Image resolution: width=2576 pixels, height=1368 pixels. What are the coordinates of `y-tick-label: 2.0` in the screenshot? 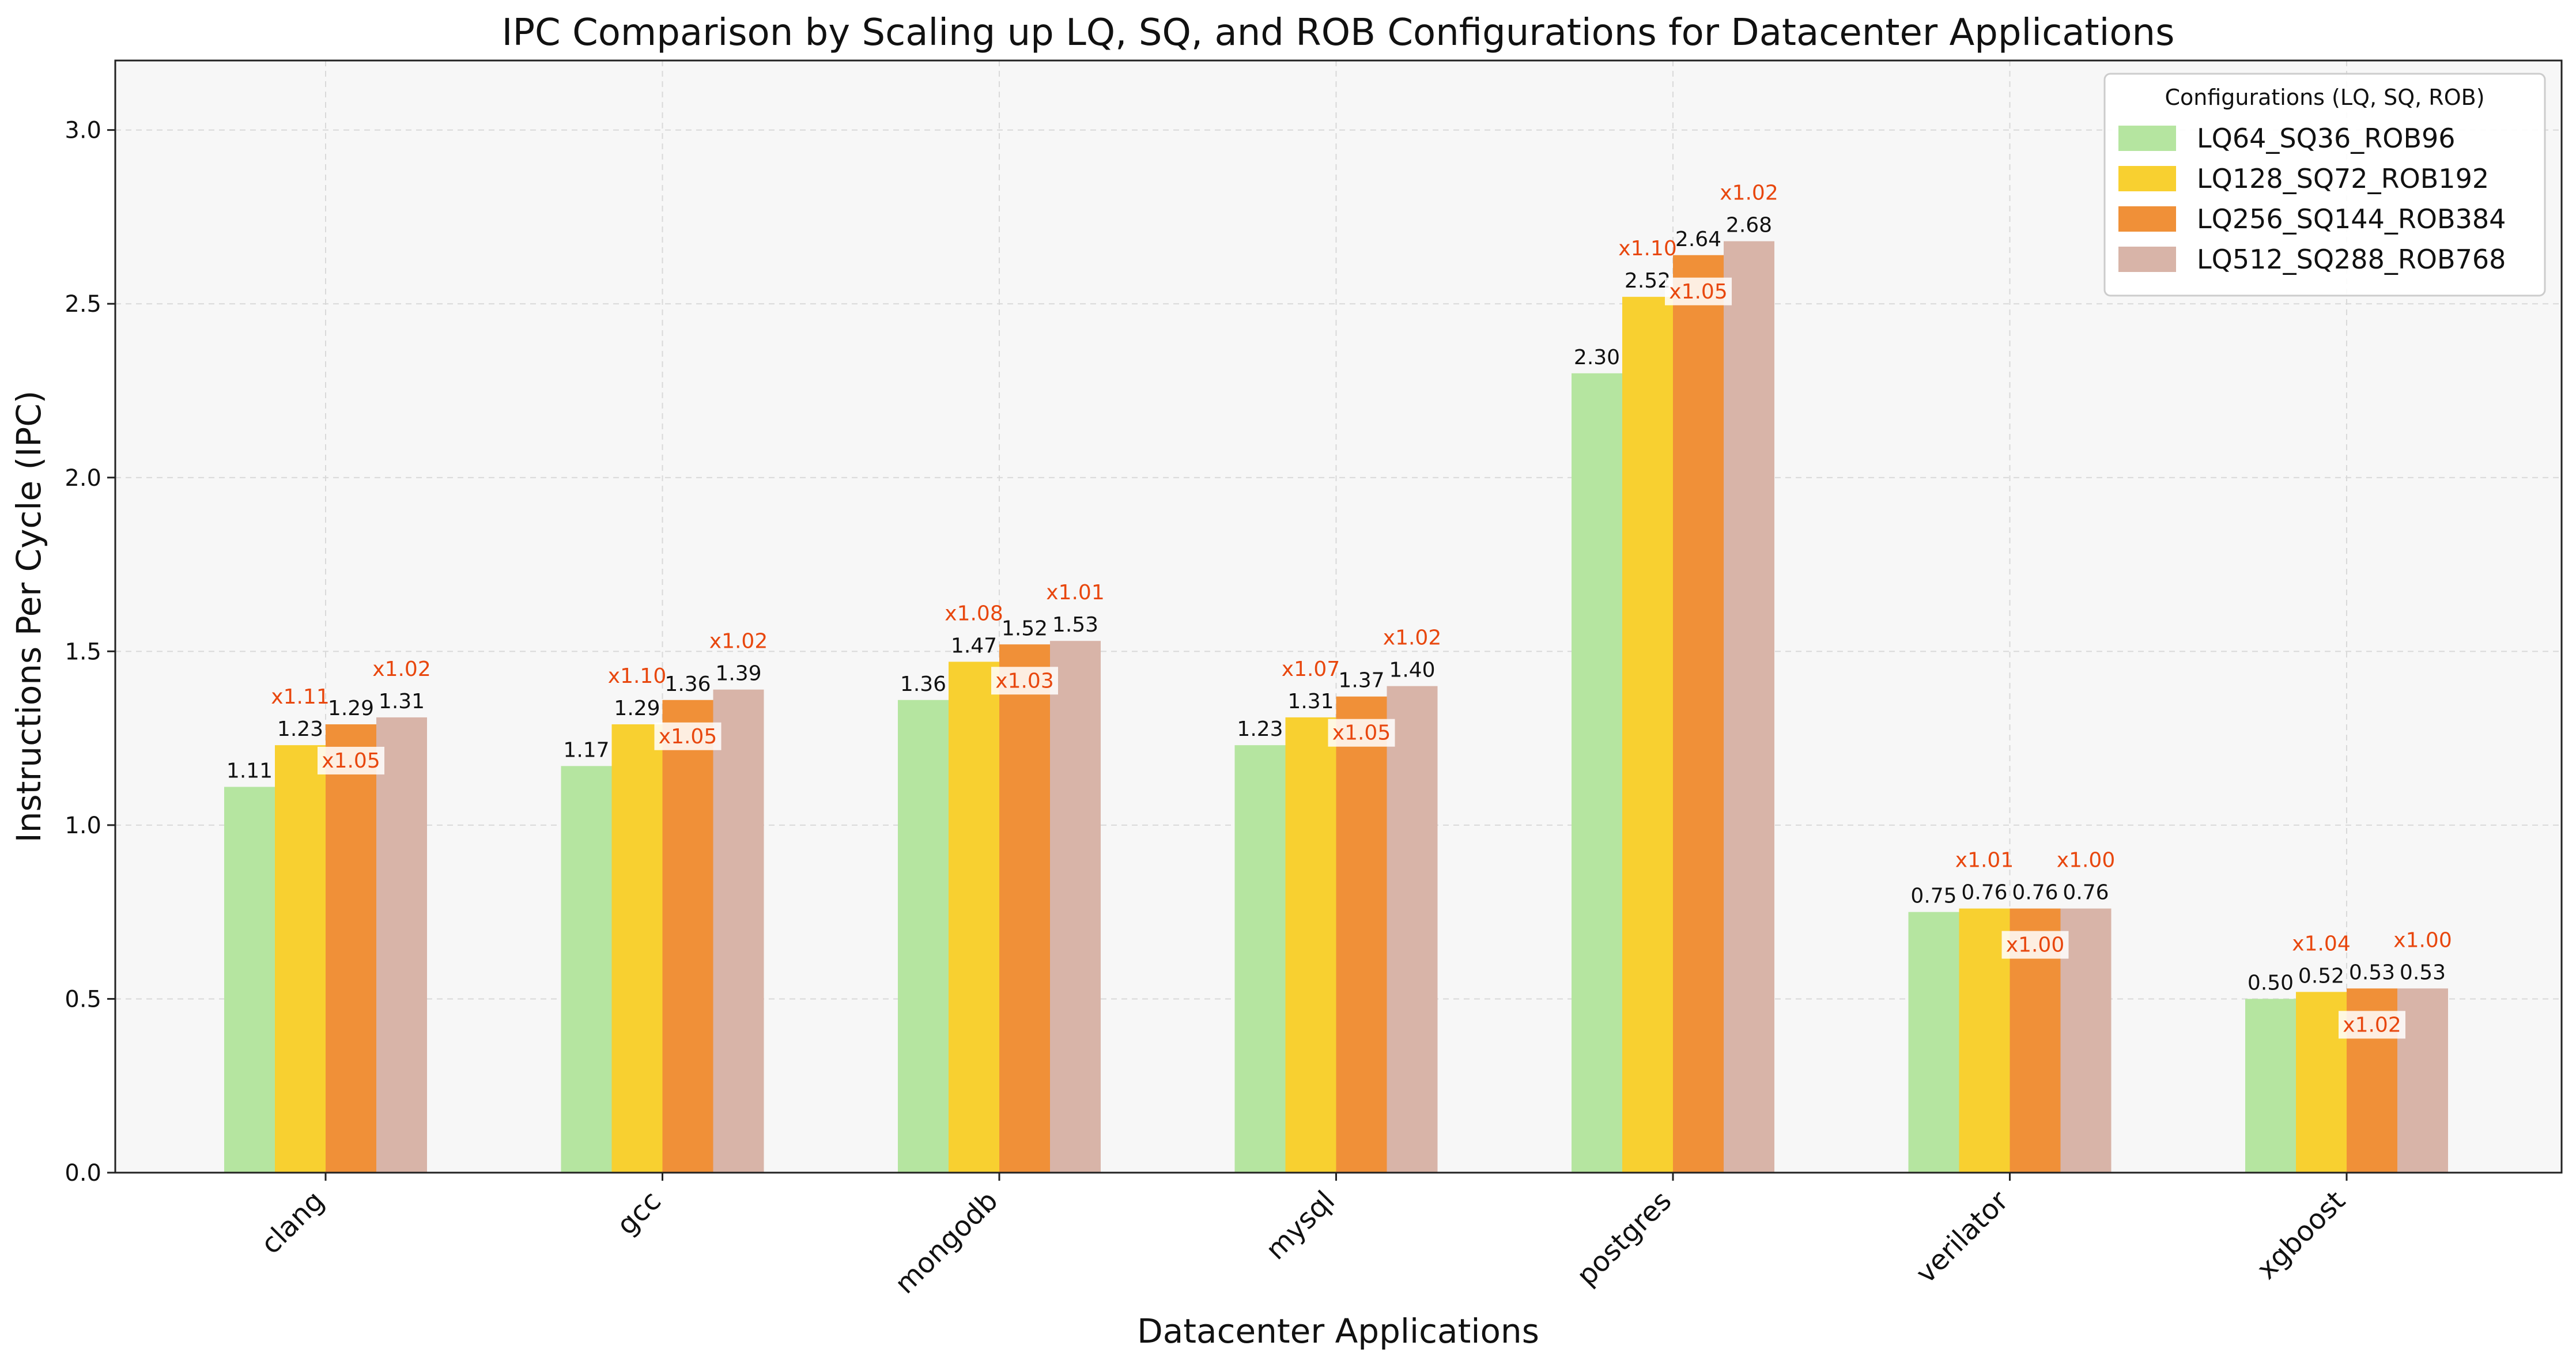 It's located at (83, 478).